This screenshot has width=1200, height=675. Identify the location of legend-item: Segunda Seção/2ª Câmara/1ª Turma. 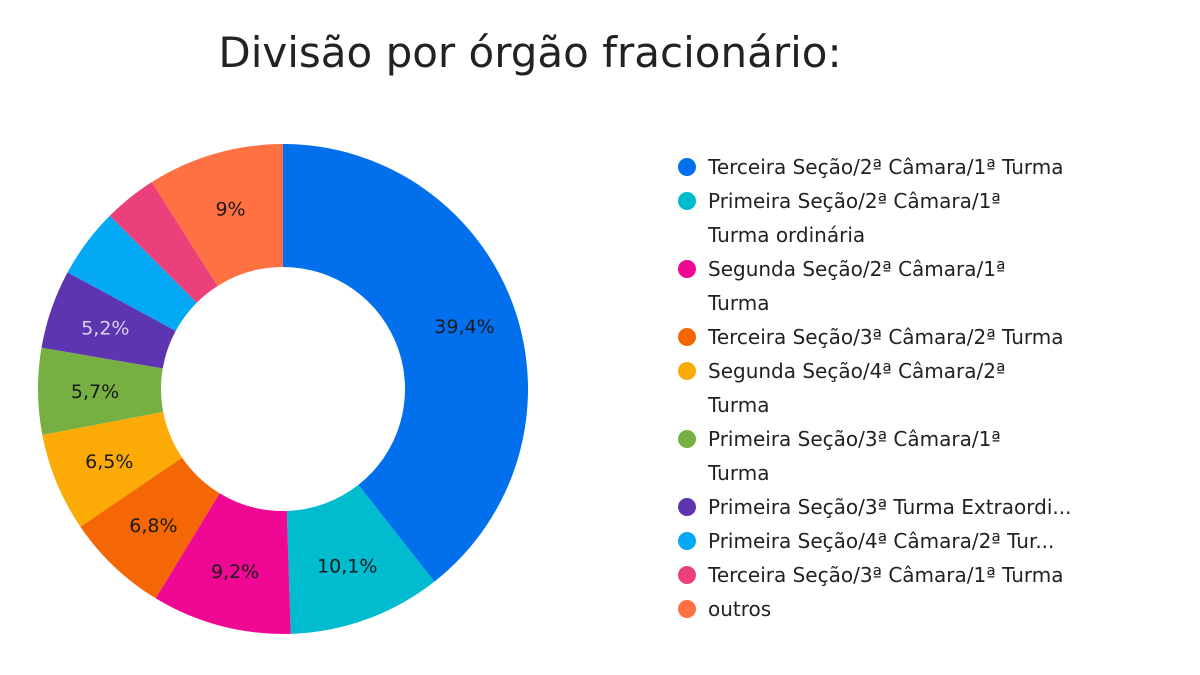
(896, 286).